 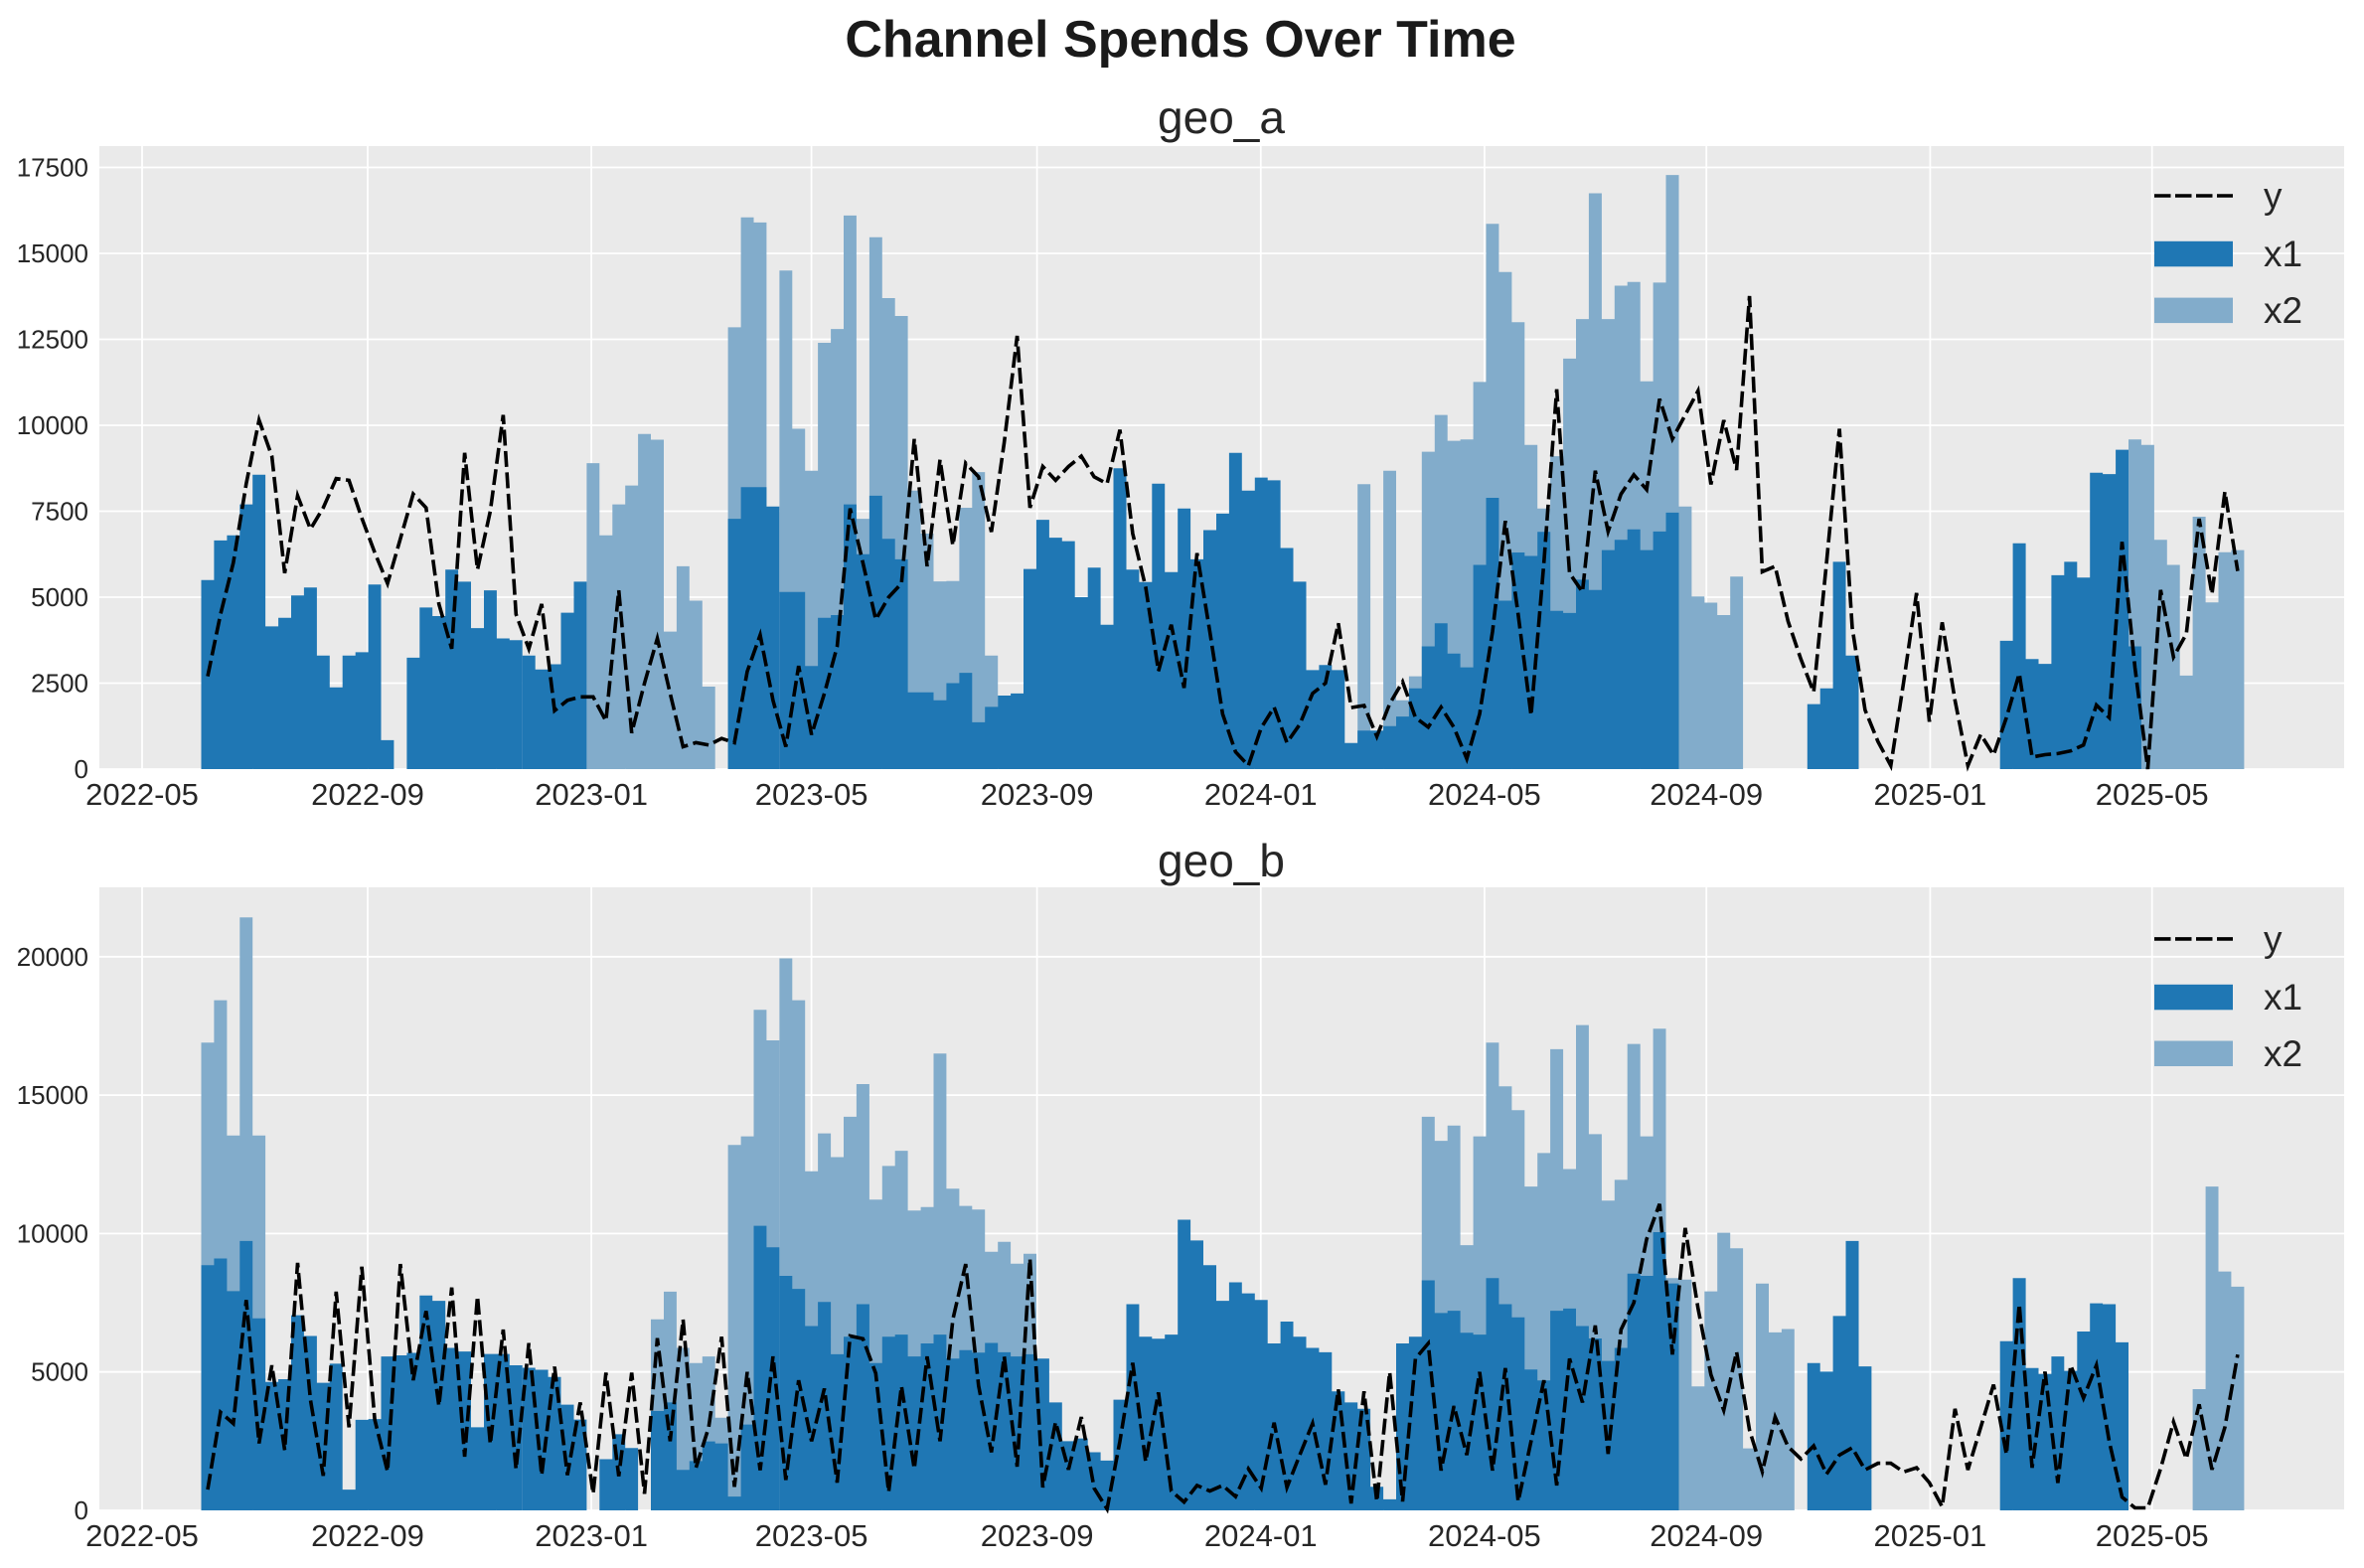 What do you see at coordinates (1180, 40) in the screenshot?
I see `svg-text: Channel Spends Over Time` at bounding box center [1180, 40].